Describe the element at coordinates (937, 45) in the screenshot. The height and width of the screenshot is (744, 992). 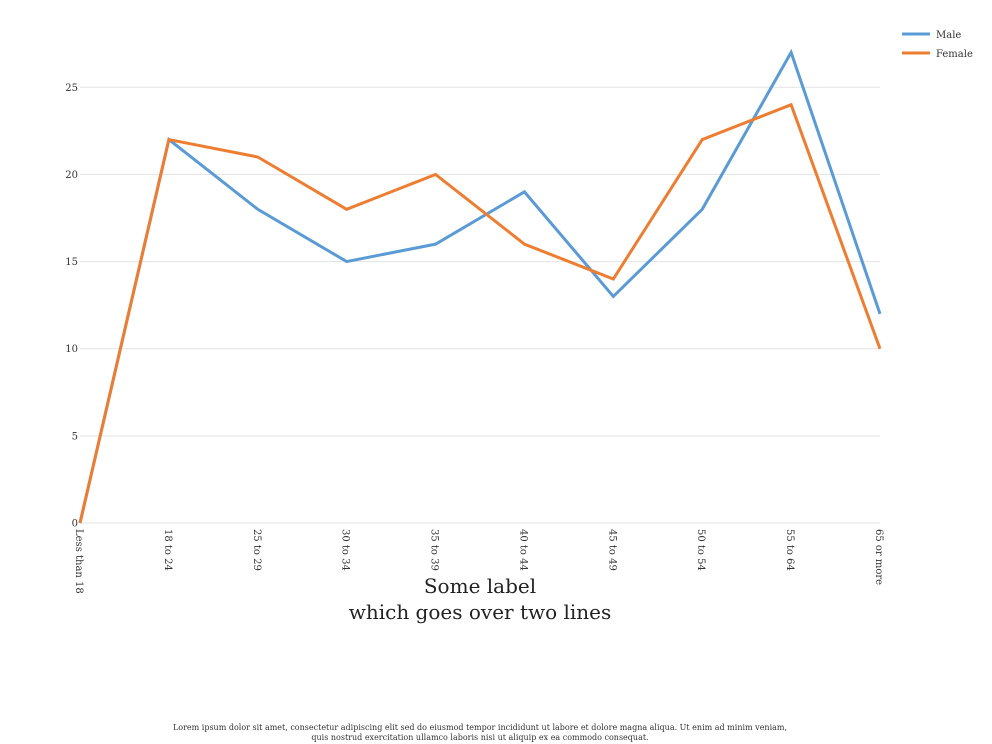
I see `legend: Male Female` at that location.